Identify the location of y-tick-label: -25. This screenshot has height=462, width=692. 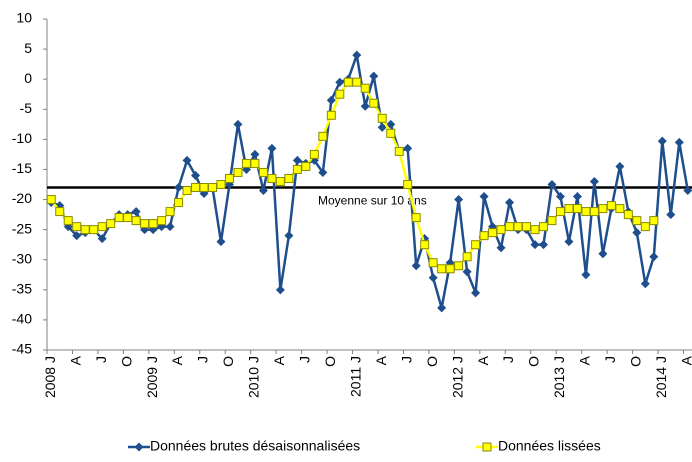
(22, 228).